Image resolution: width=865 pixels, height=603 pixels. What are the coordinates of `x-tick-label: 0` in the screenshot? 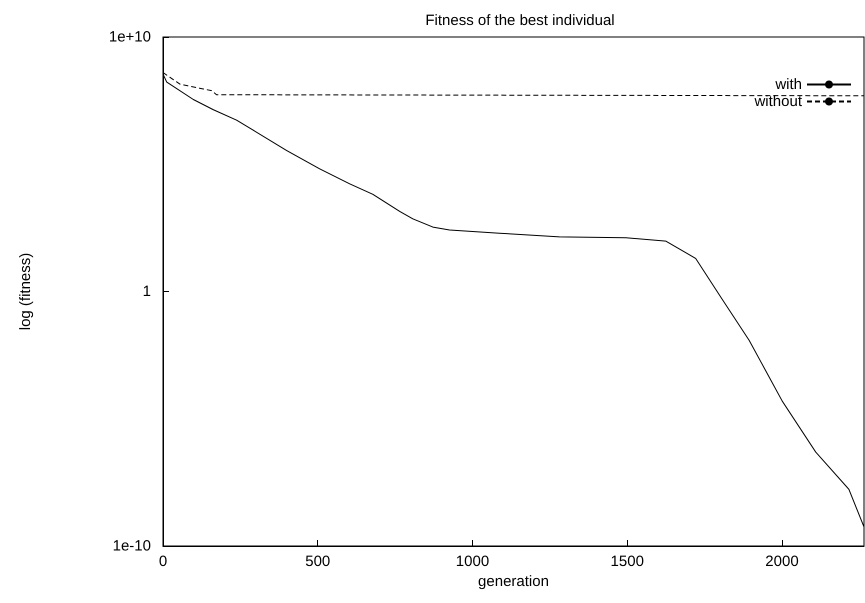 It's located at (163, 561).